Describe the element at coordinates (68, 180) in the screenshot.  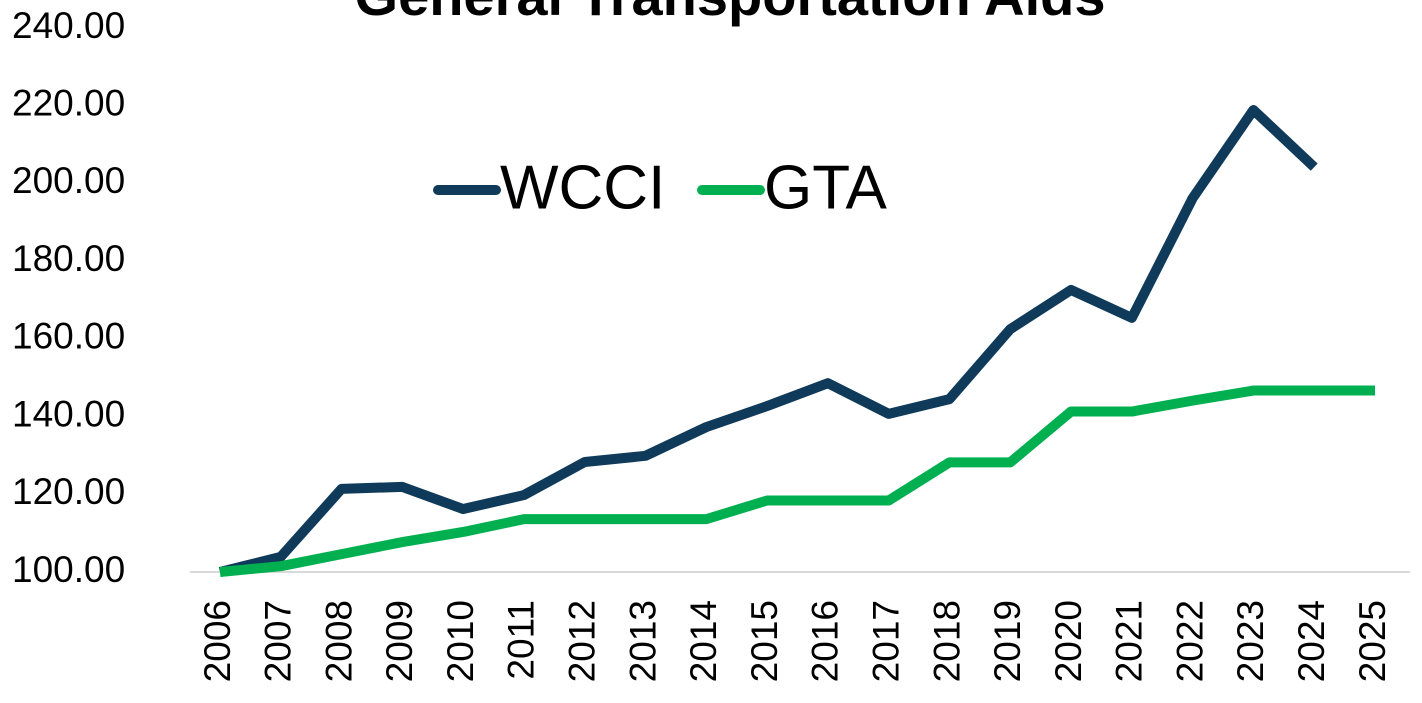
I see `y-tick-label: 200.00` at that location.